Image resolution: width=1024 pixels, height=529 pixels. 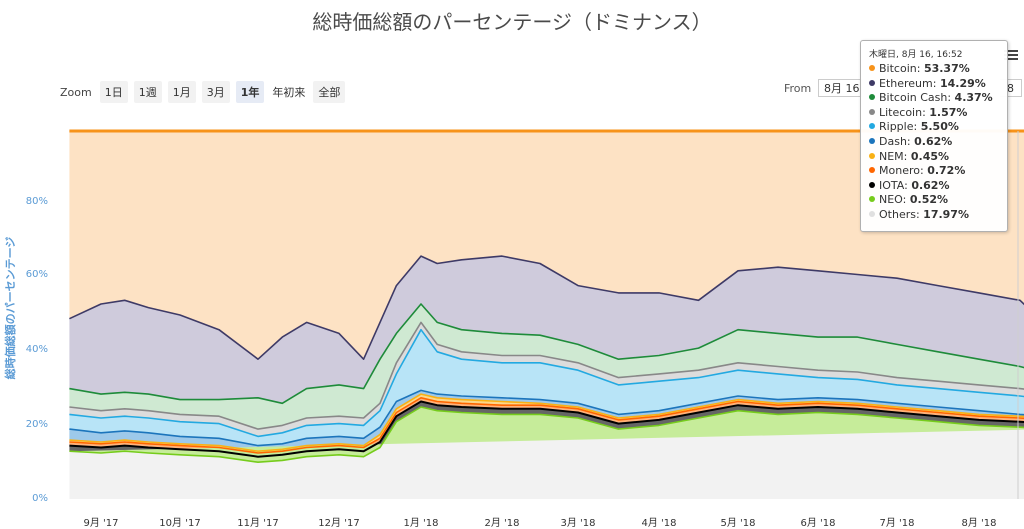 What do you see at coordinates (929, 200) in the screenshot?
I see `tooltip-series-value: 0.52%` at bounding box center [929, 200].